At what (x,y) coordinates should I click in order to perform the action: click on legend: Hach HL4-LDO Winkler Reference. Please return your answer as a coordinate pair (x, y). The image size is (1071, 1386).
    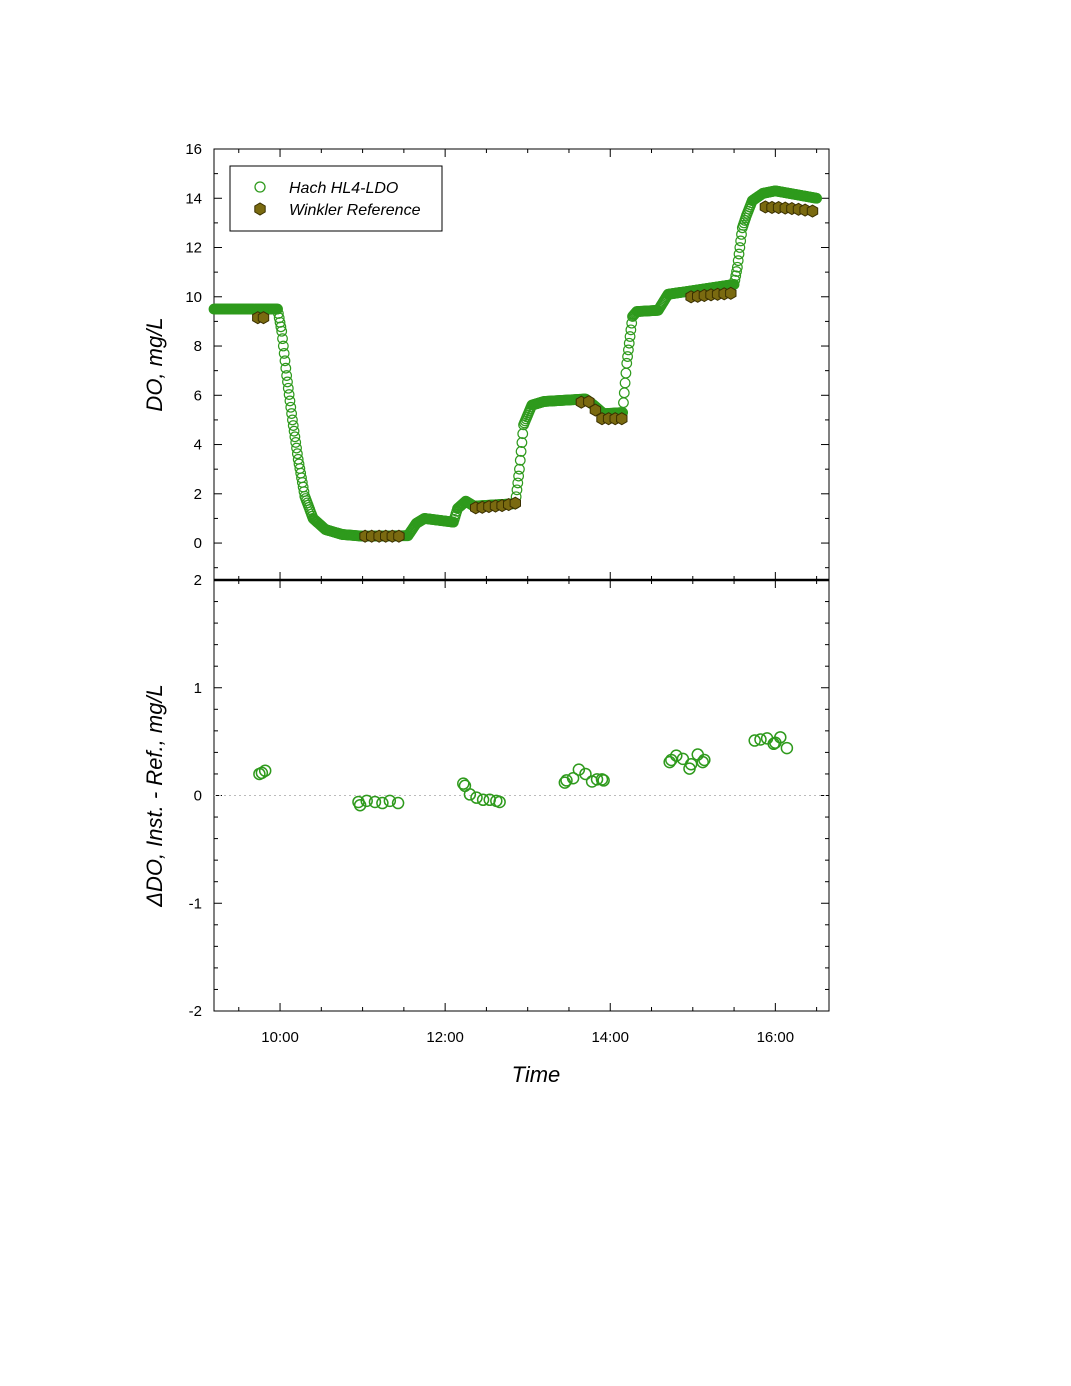
    Looking at the image, I should click on (336, 198).